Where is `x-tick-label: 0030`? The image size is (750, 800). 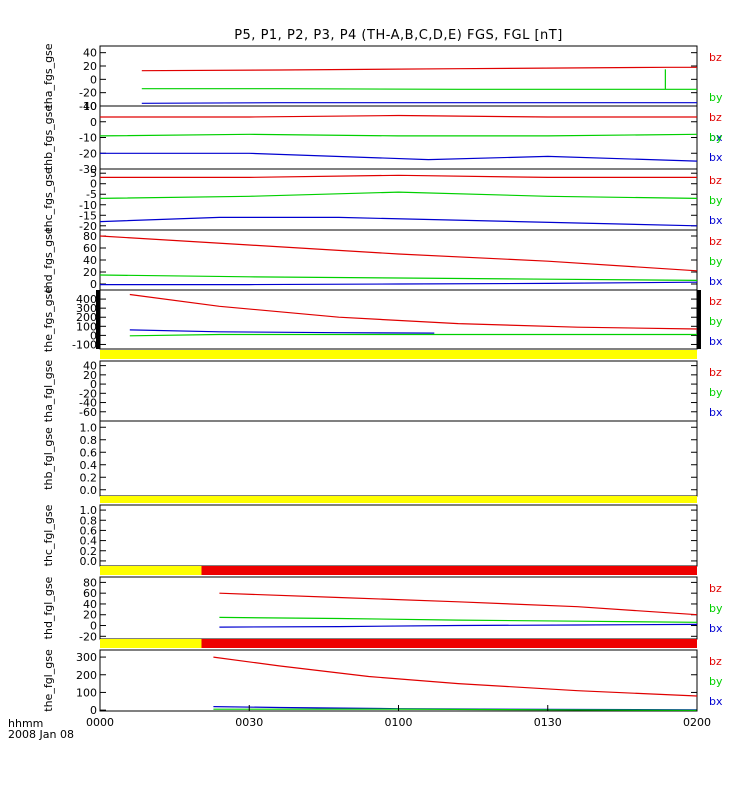 x-tick-label: 0030 is located at coordinates (249, 722).